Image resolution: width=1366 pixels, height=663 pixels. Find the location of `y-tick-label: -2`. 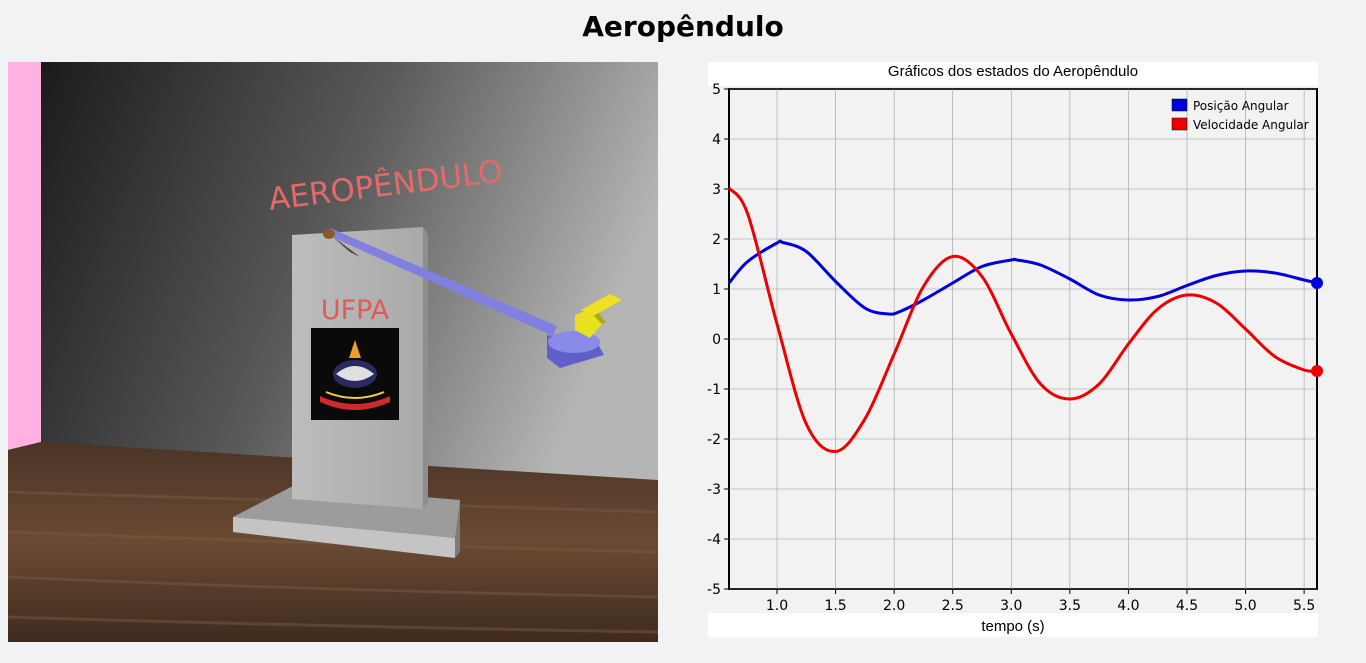

y-tick-label: -2 is located at coordinates (714, 440).